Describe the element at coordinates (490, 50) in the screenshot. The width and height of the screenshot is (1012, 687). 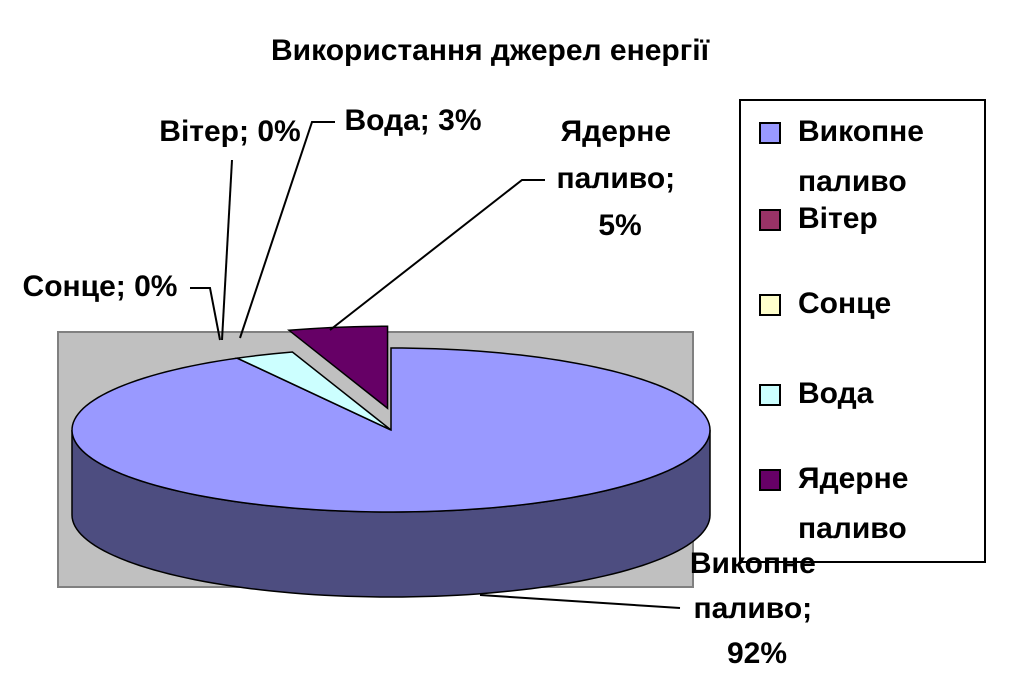
I see `chart-title: Використання джерел енергії` at that location.